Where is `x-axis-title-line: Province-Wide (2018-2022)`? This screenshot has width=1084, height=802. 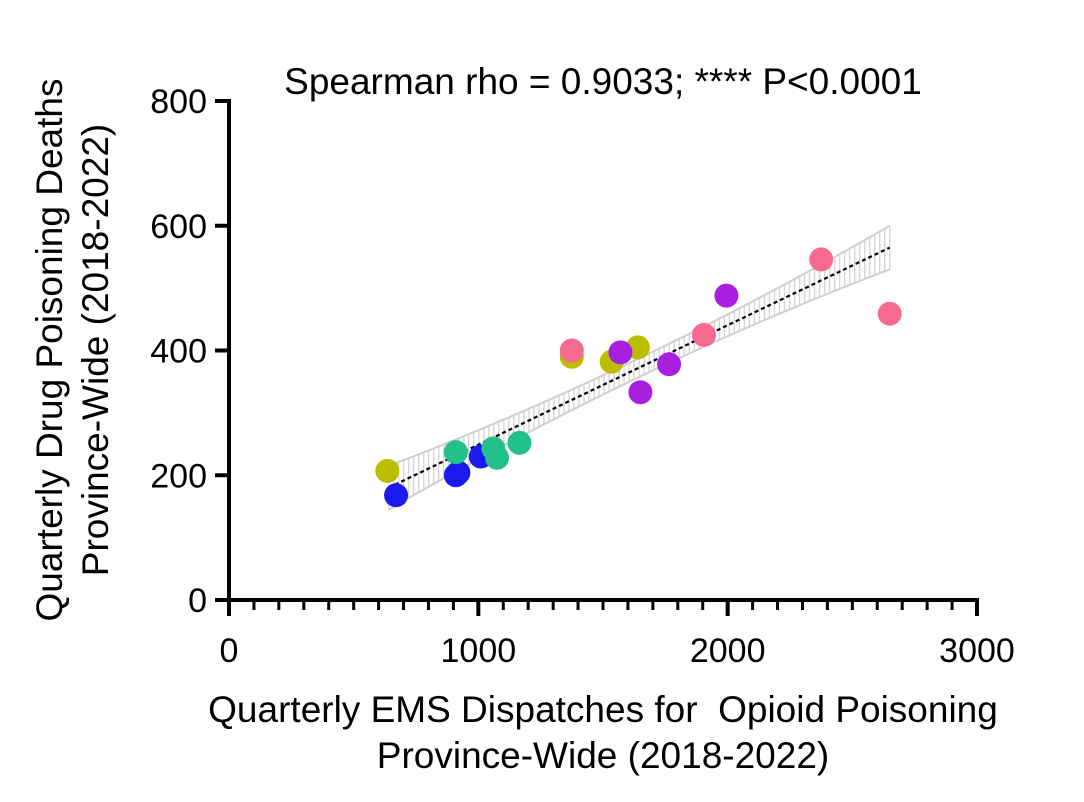
x-axis-title-line: Province-Wide (2018-2022) is located at coordinates (603, 755).